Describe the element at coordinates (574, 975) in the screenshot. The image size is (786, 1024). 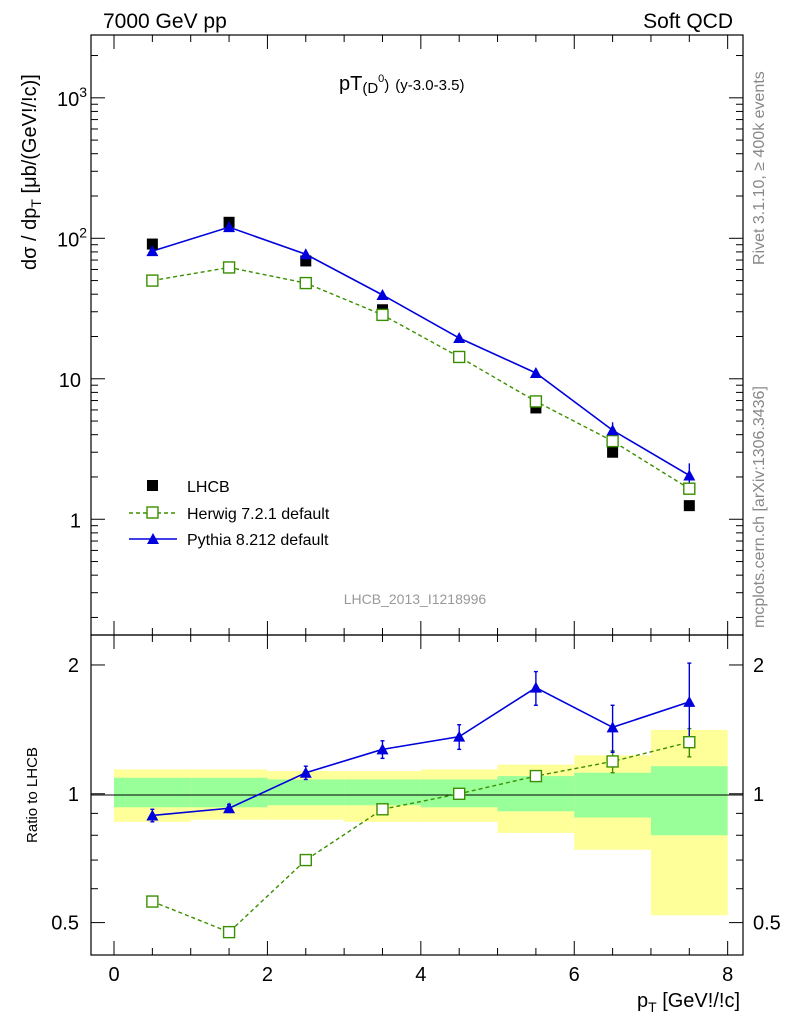
I see `x-tick-label: 6` at that location.